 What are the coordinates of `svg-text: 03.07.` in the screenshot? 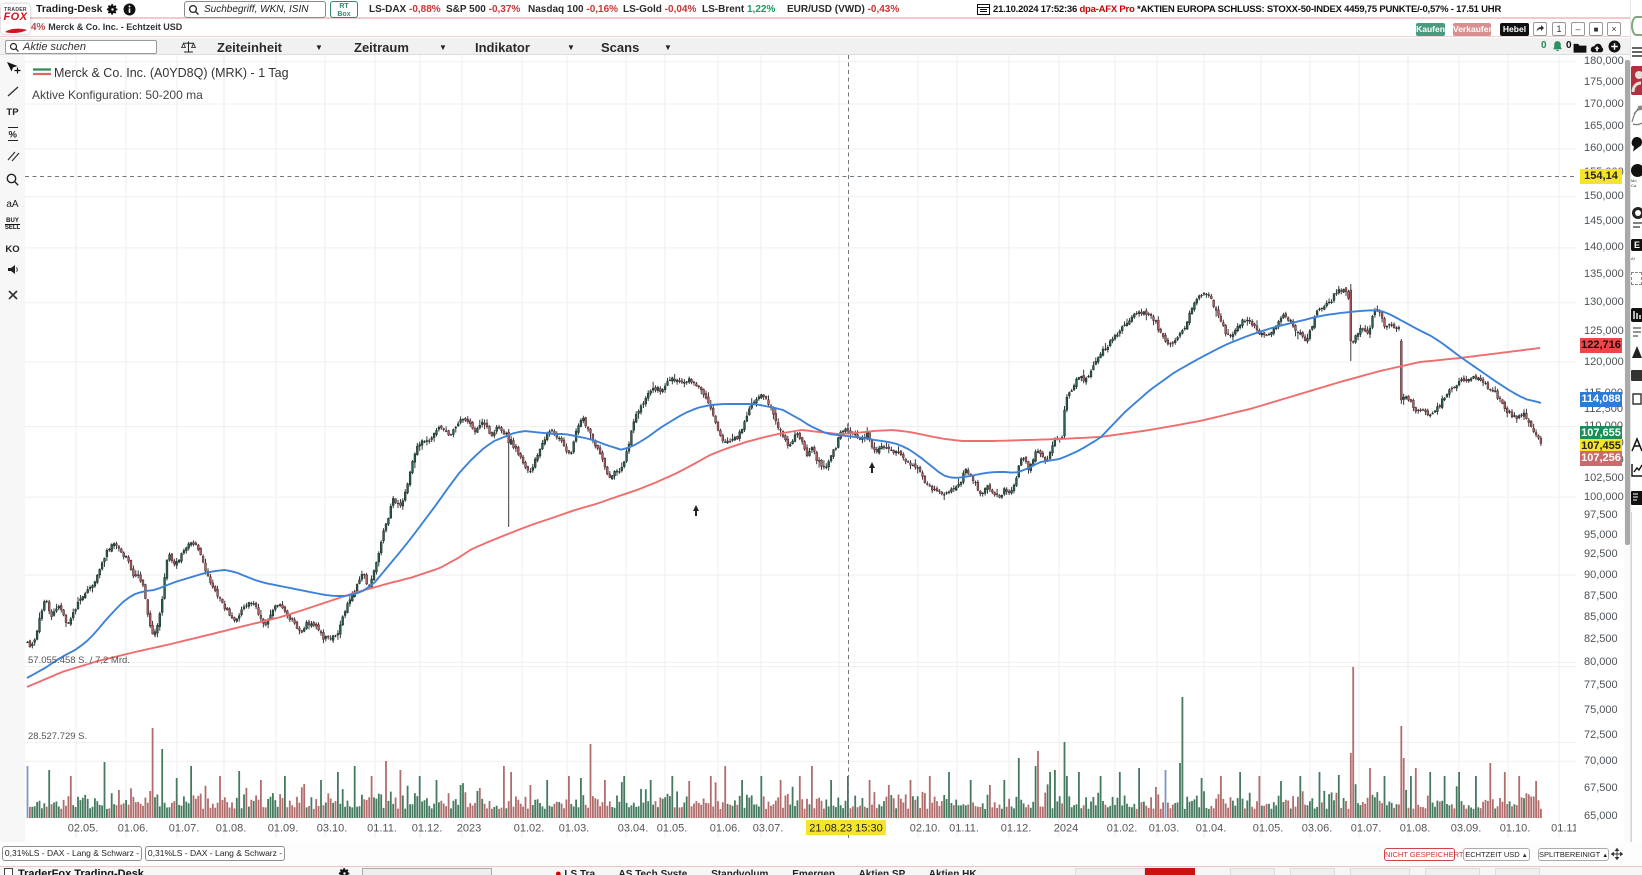 It's located at (768, 829).